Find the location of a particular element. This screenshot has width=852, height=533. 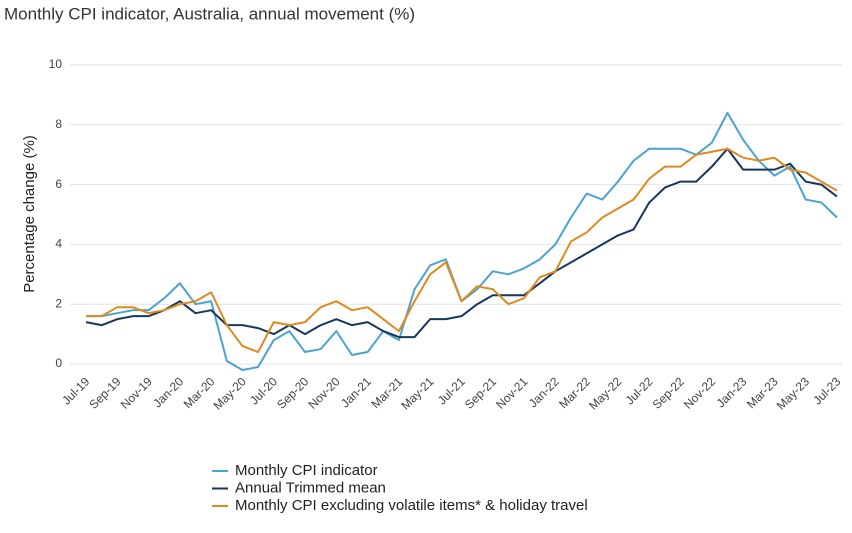

x-tick-label: Jul-23 is located at coordinates (826, 390).